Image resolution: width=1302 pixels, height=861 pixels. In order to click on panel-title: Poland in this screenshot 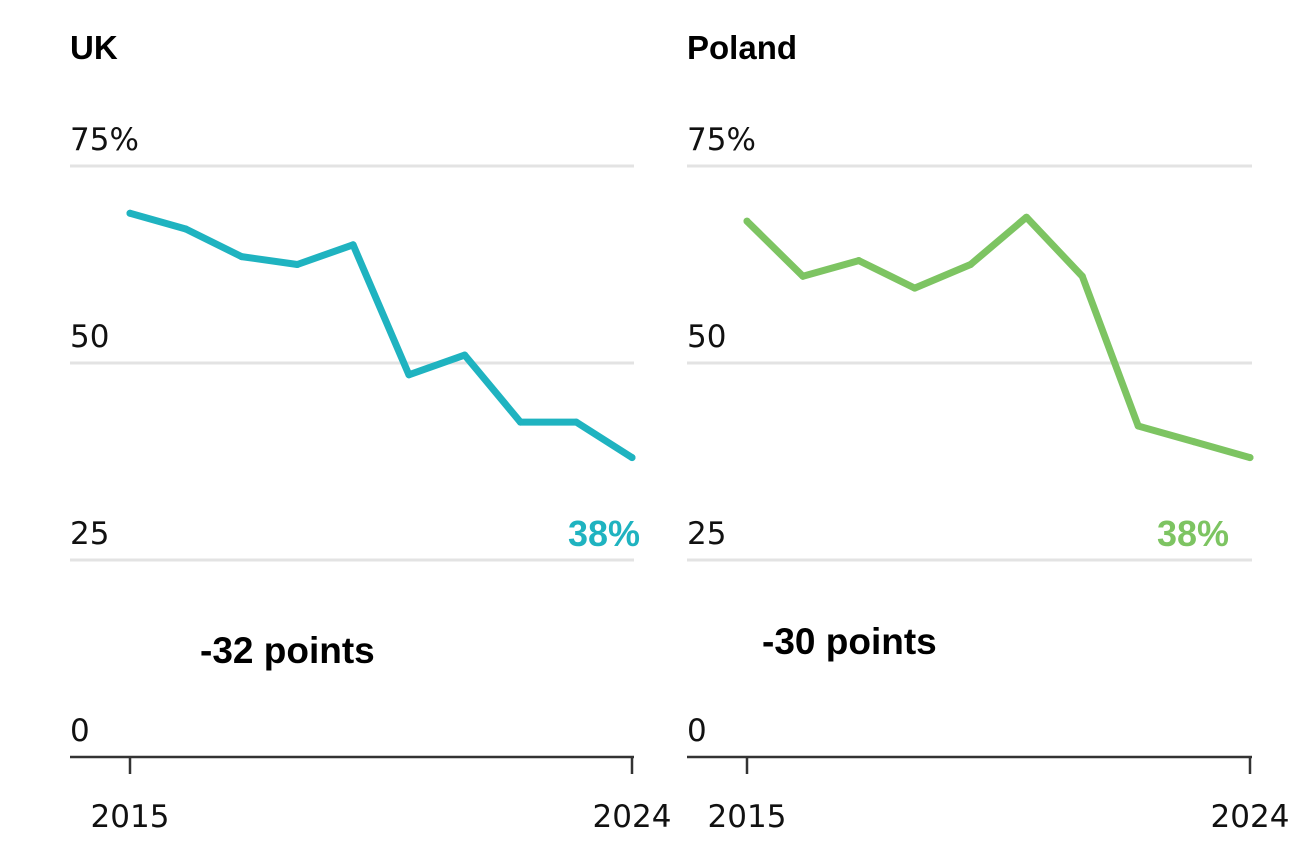, I will do `click(742, 47)`.